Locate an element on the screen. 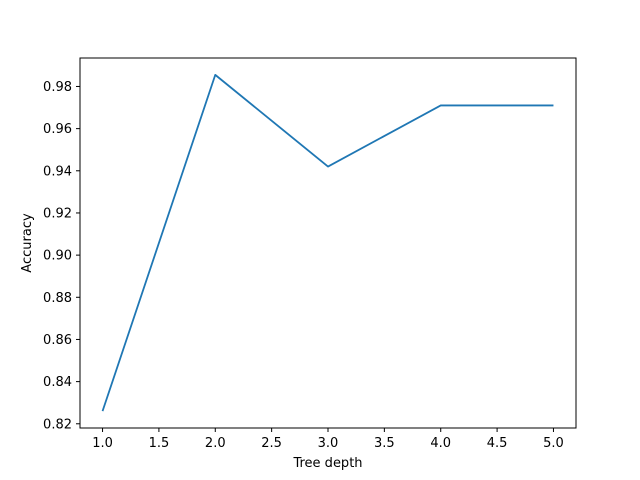 This screenshot has width=640, height=480. x-tick-label: 4.0 is located at coordinates (440, 443).